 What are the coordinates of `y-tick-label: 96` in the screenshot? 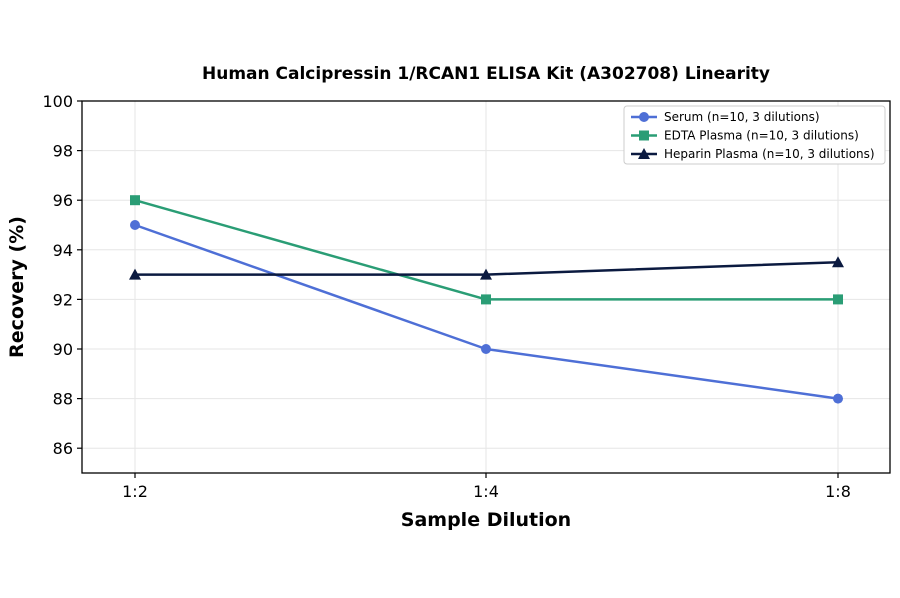 It's located at (63, 200).